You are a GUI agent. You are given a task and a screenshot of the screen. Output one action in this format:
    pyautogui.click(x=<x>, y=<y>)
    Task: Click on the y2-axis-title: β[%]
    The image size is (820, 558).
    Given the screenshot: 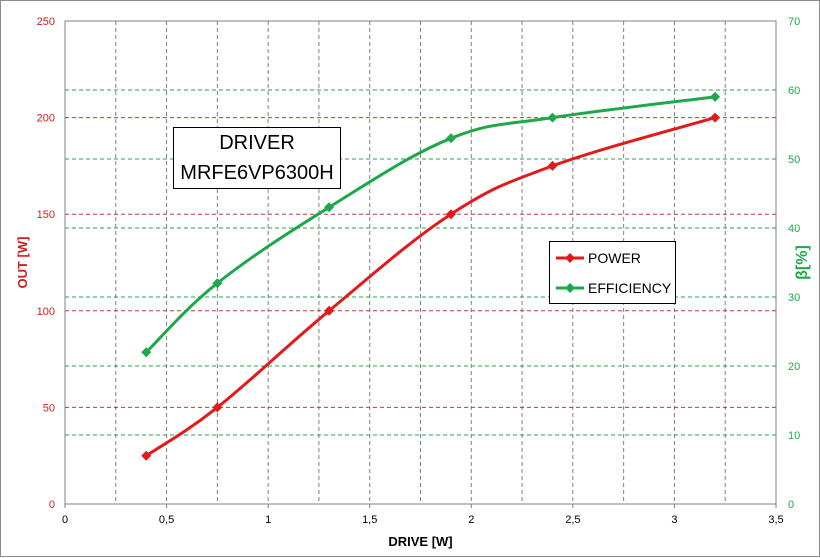 What is the action you would take?
    pyautogui.click(x=802, y=262)
    